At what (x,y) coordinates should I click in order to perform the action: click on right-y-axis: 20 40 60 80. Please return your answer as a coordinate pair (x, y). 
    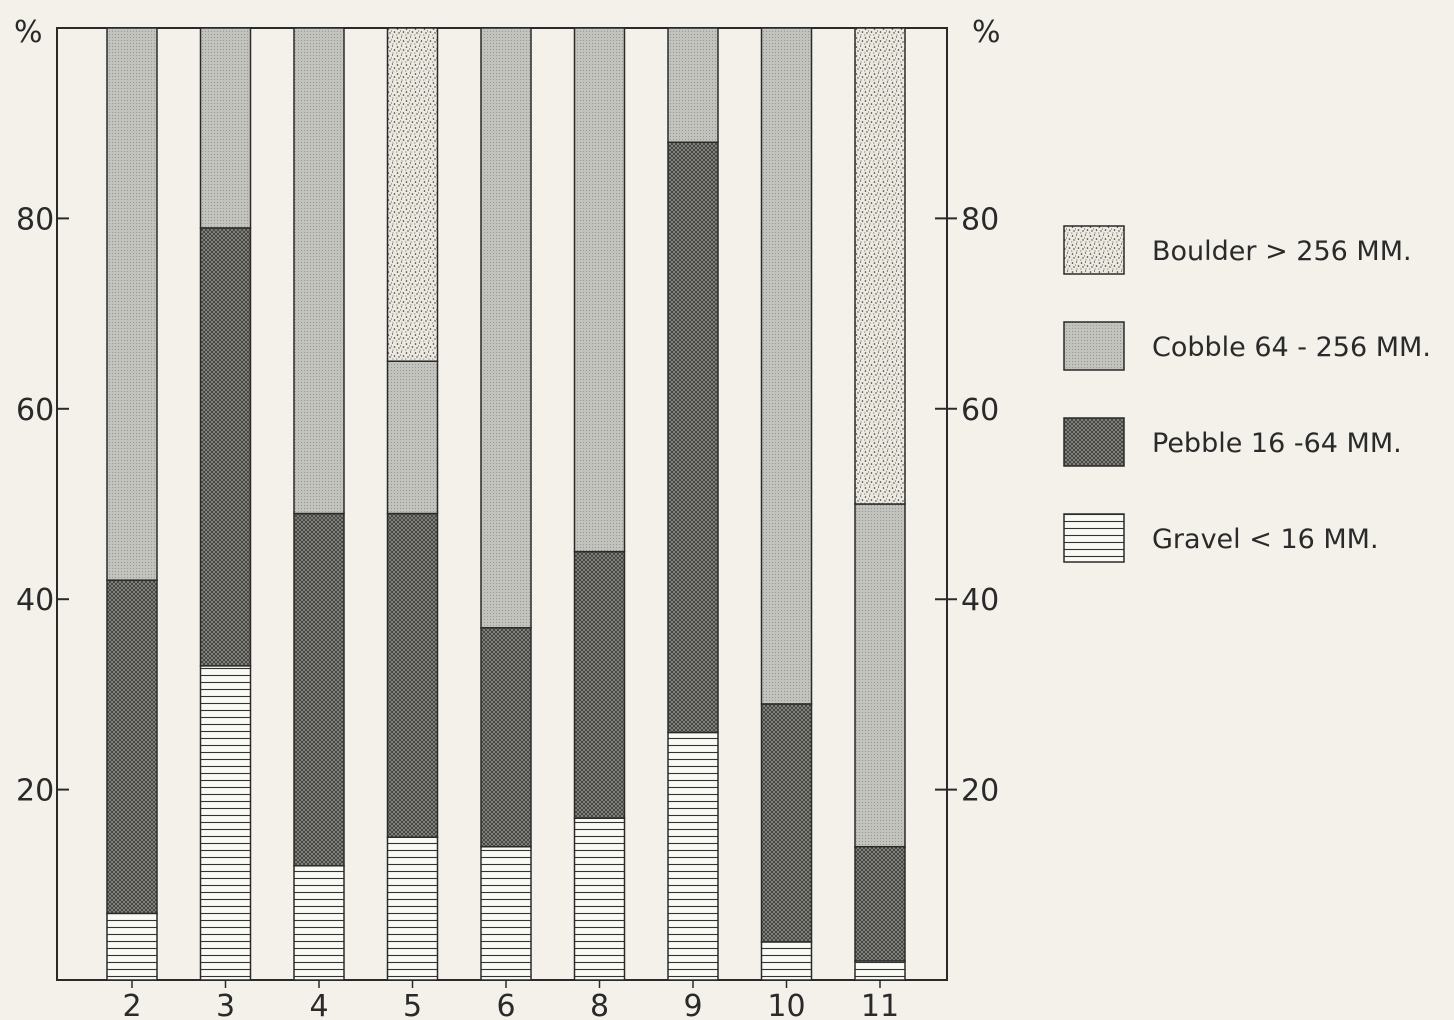
    Looking at the image, I should click on (967, 505).